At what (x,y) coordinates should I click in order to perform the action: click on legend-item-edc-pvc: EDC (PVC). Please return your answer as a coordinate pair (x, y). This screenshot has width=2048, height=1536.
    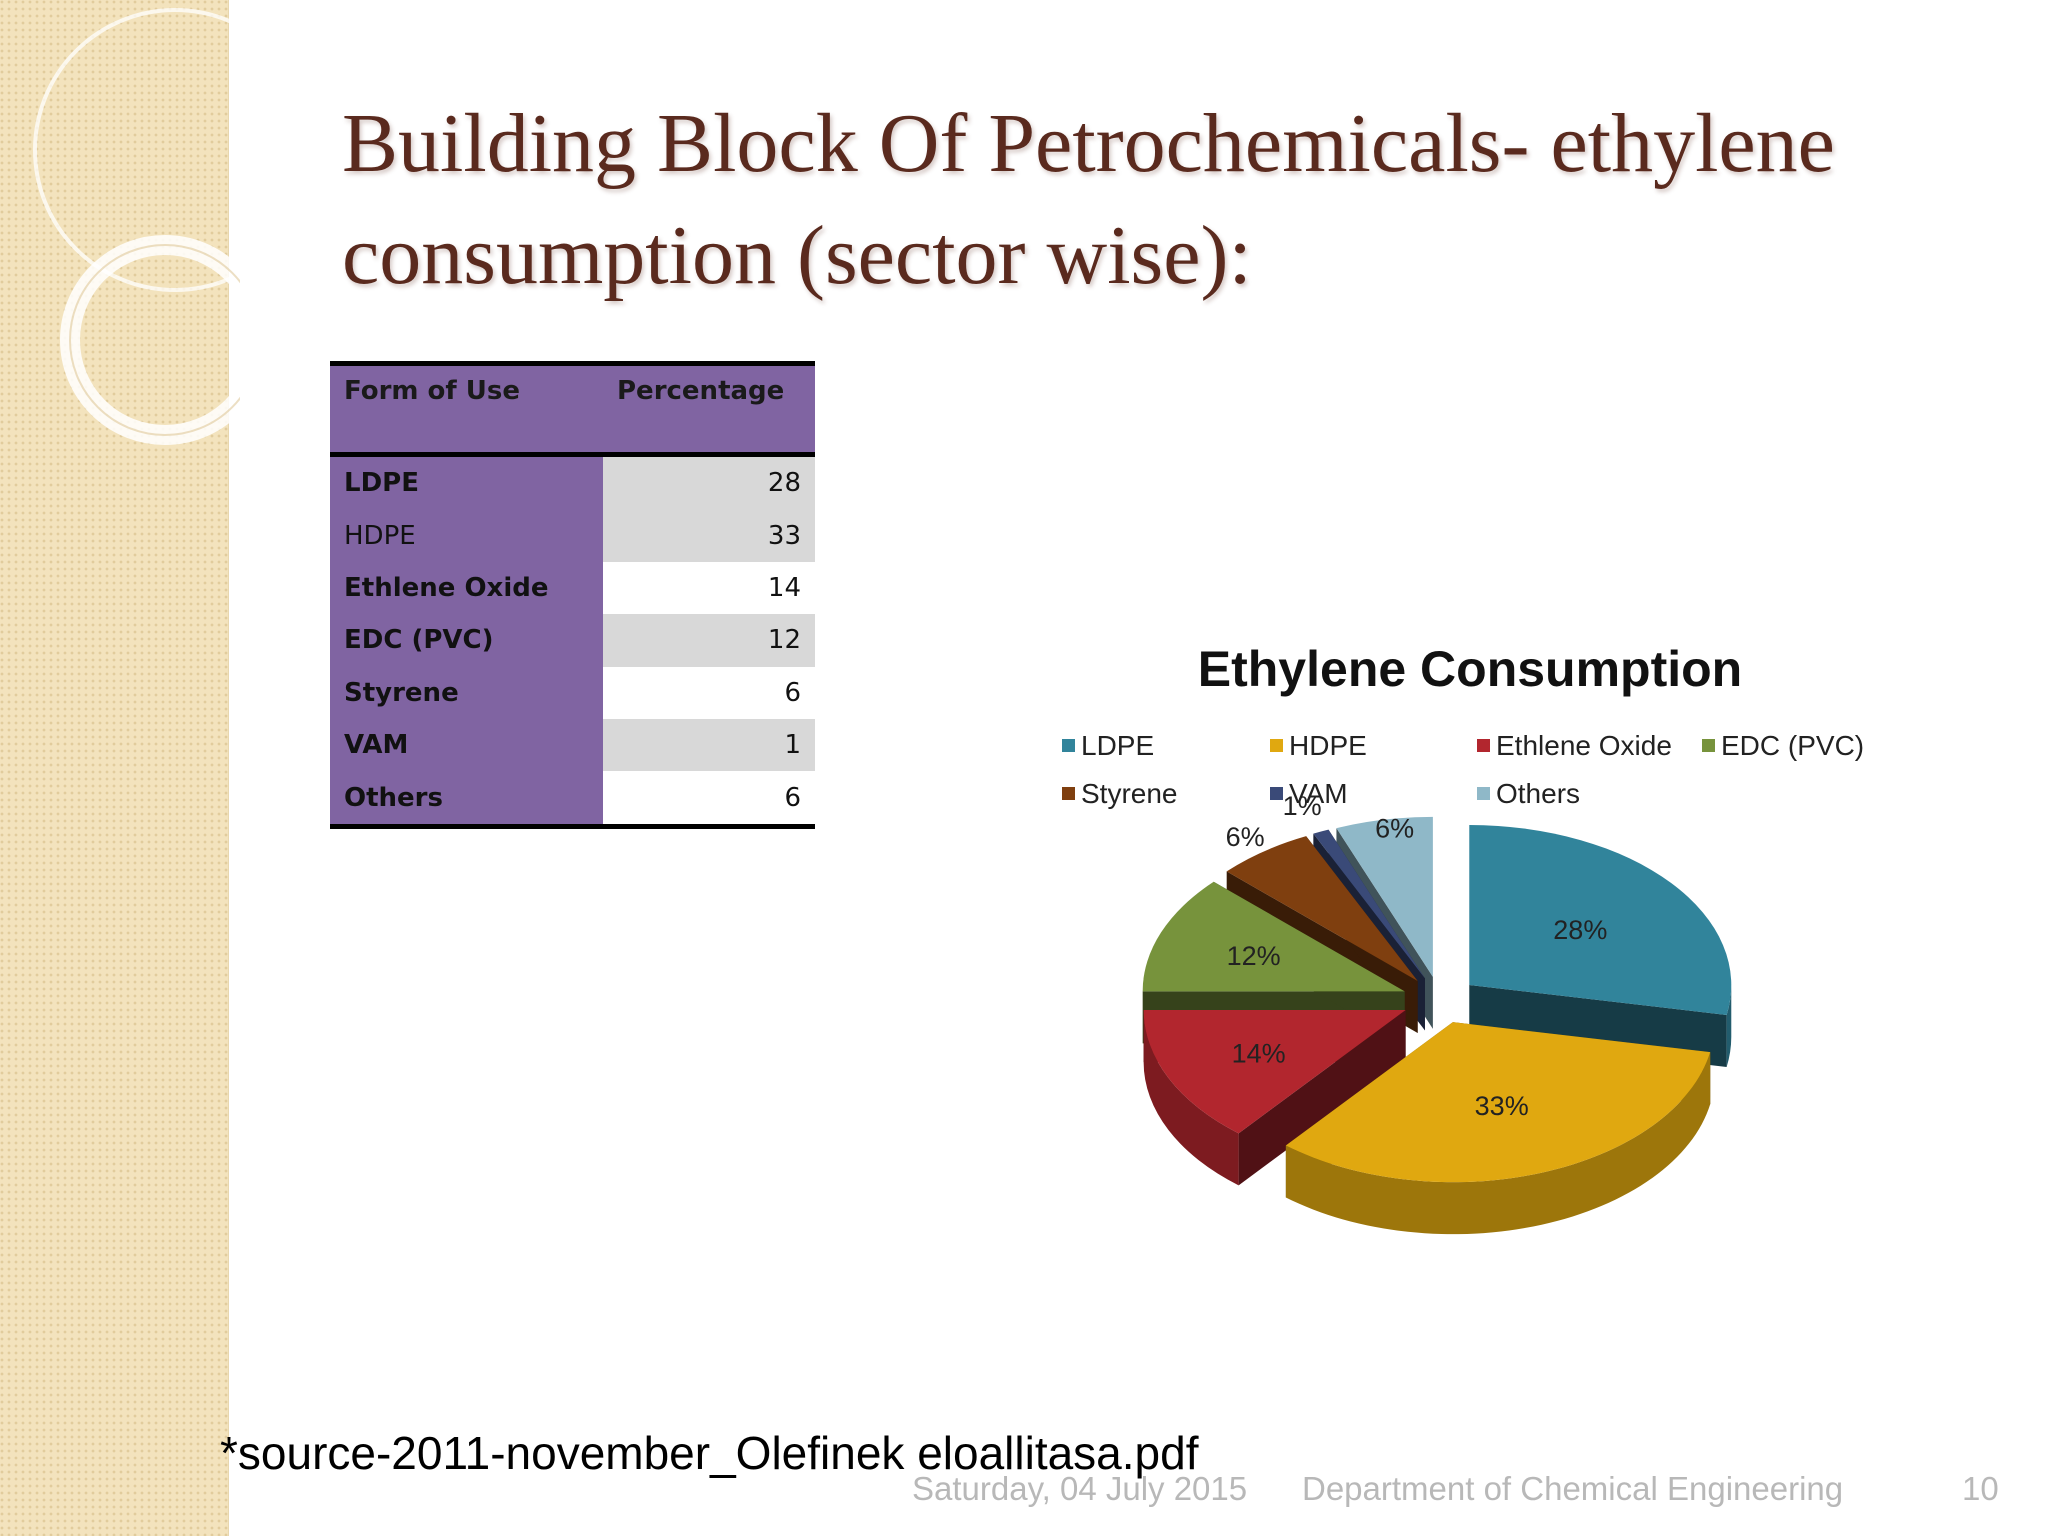
    Looking at the image, I should click on (1783, 746).